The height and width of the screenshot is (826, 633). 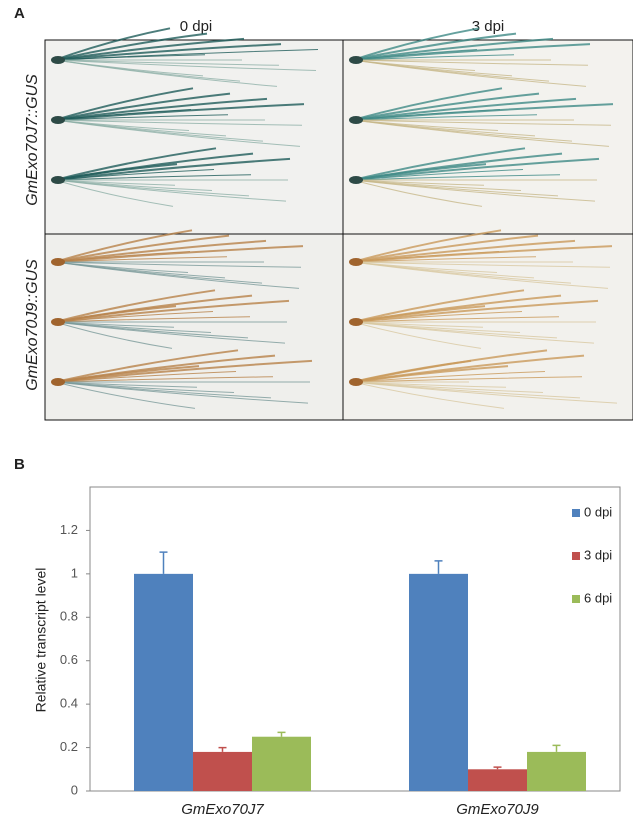 I want to click on photo, so click(x=487, y=137).